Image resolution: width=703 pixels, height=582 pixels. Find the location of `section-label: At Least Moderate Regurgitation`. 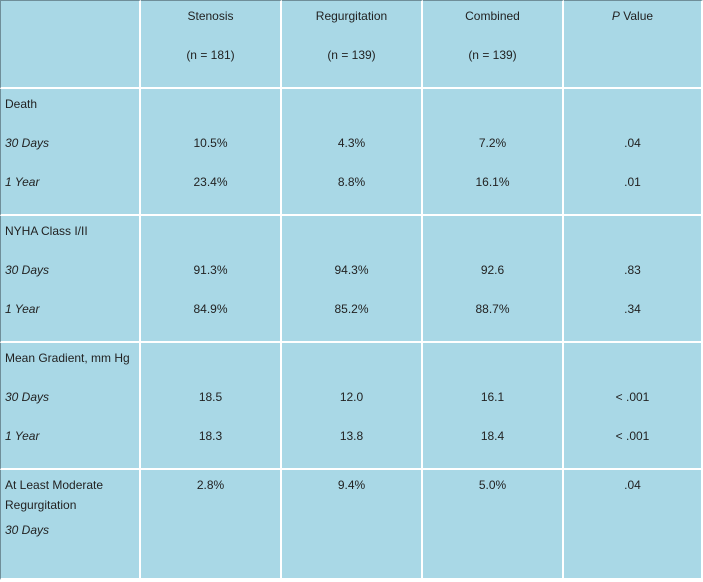

section-label: At Least Moderate Regurgitation is located at coordinates (54, 495).